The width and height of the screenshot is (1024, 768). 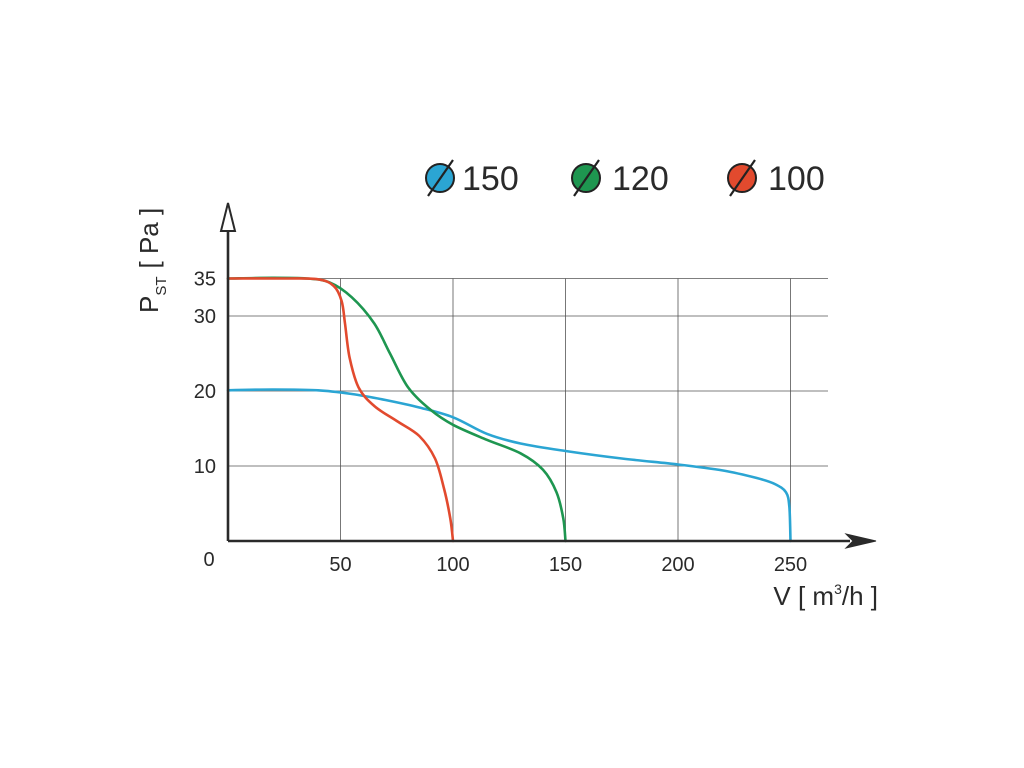 I want to click on y-tick-label: 20, so click(x=205, y=392).